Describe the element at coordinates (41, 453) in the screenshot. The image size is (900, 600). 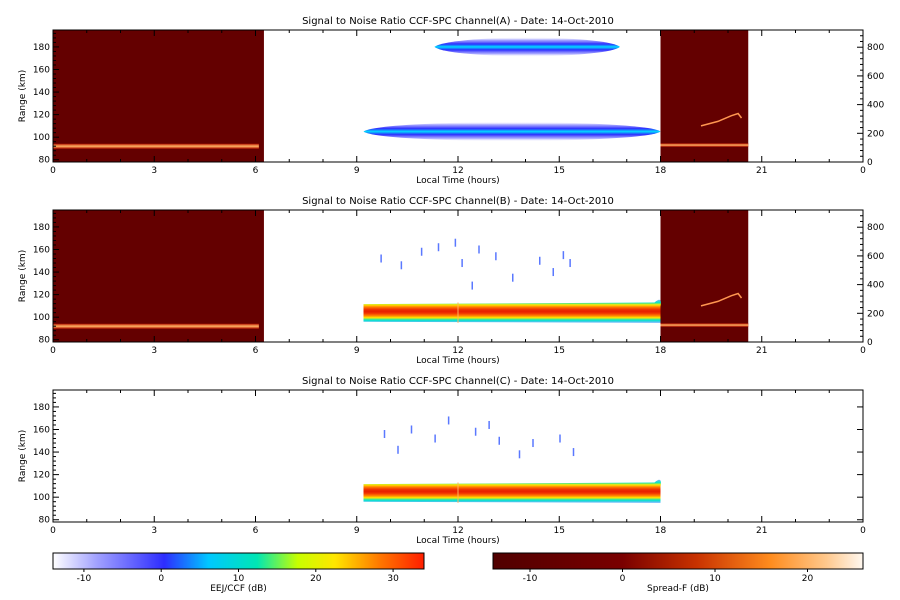
I see `y-tick-label: 140` at that location.